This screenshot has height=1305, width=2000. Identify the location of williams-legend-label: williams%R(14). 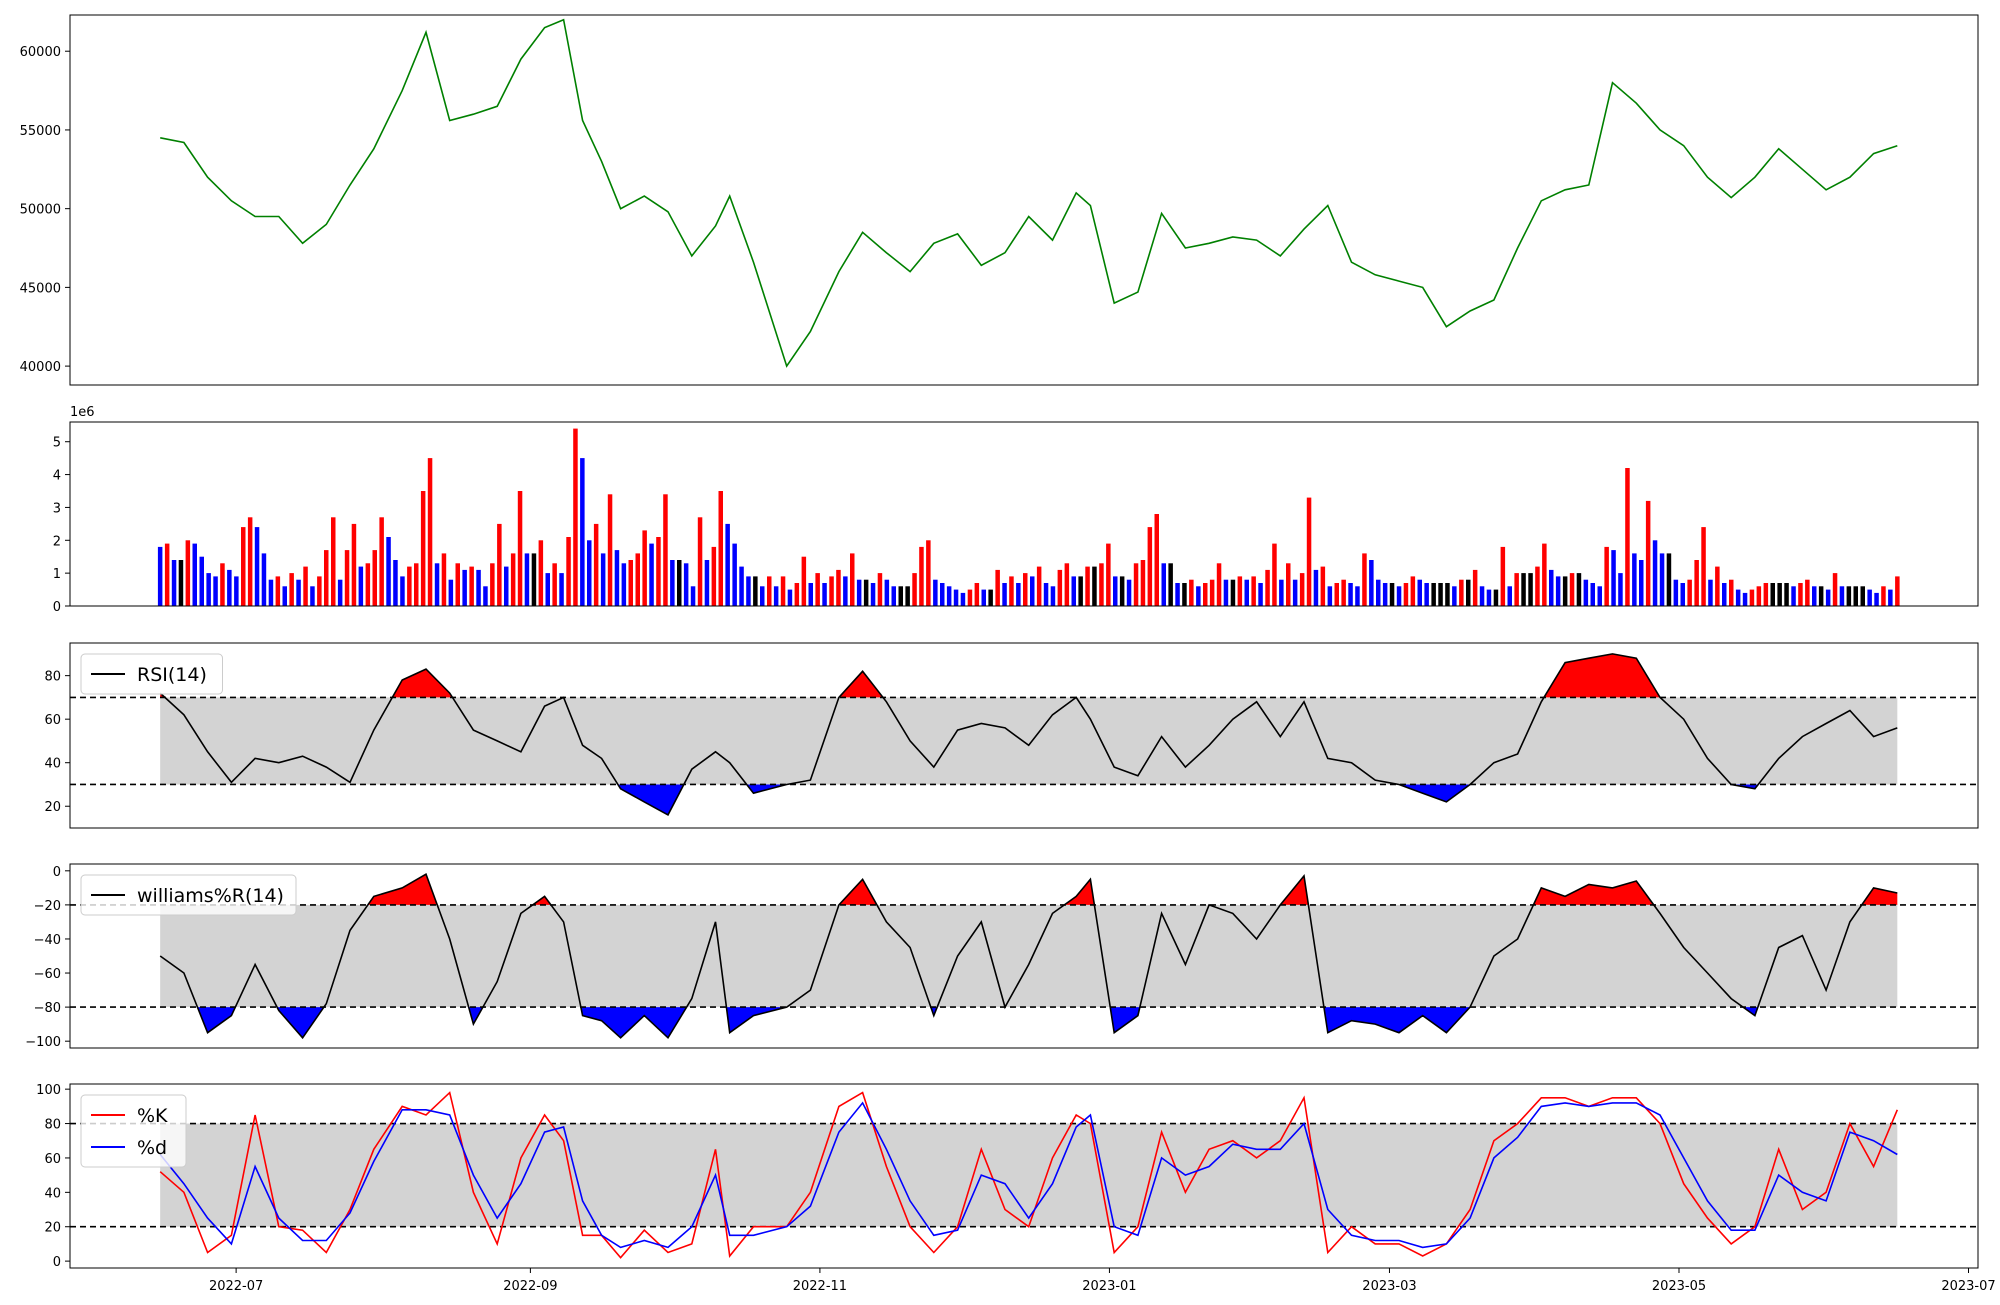
(210, 896).